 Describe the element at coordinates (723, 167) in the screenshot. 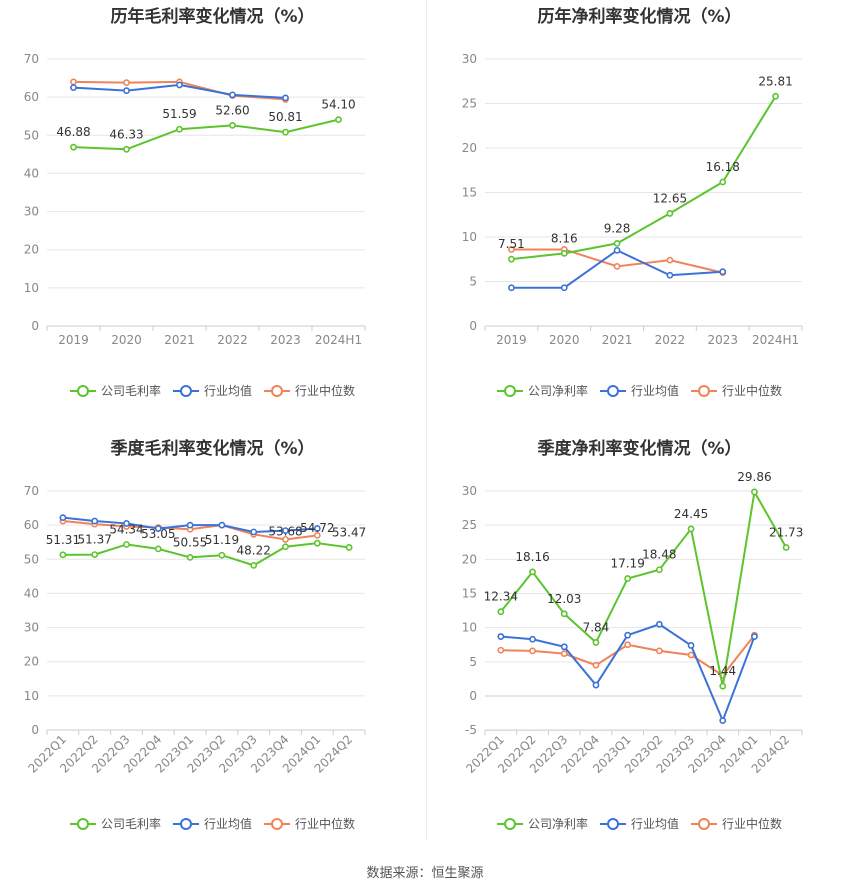

I see `data-label: 16.18` at that location.